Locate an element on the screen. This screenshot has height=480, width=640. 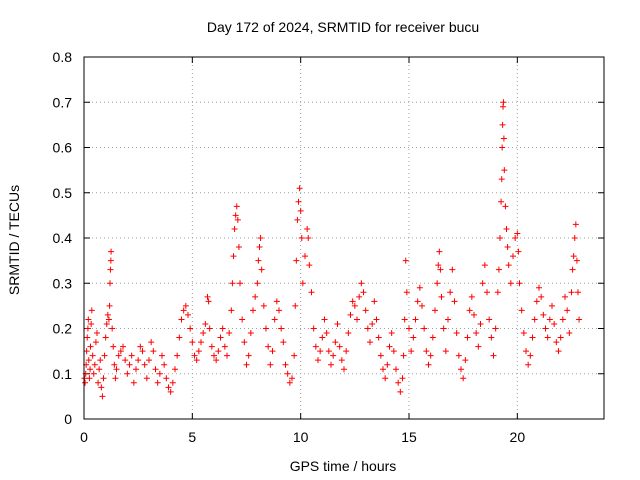
x-tick-label: 5 is located at coordinates (192, 437).